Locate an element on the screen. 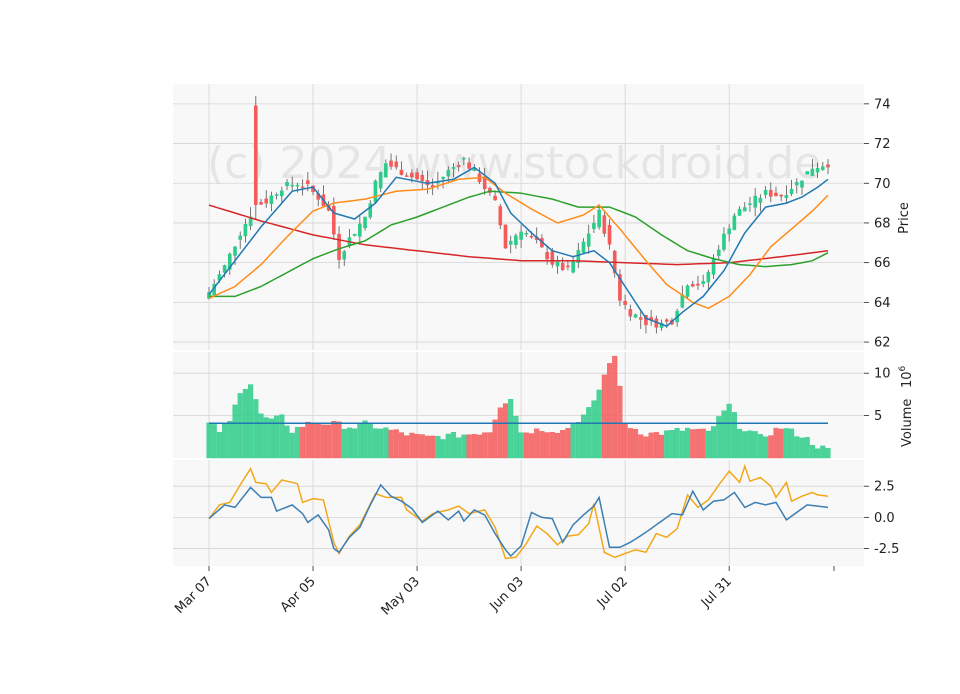  price-axis-tick-label: 66 is located at coordinates (882, 263).